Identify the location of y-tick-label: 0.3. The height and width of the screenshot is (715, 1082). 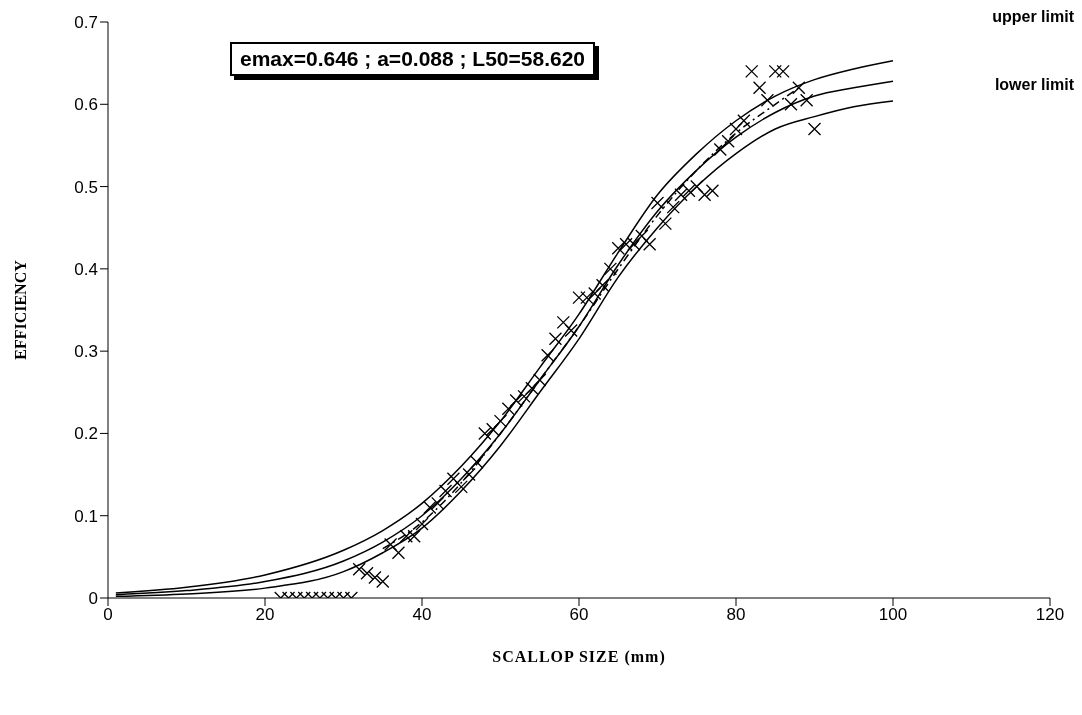
(86, 352).